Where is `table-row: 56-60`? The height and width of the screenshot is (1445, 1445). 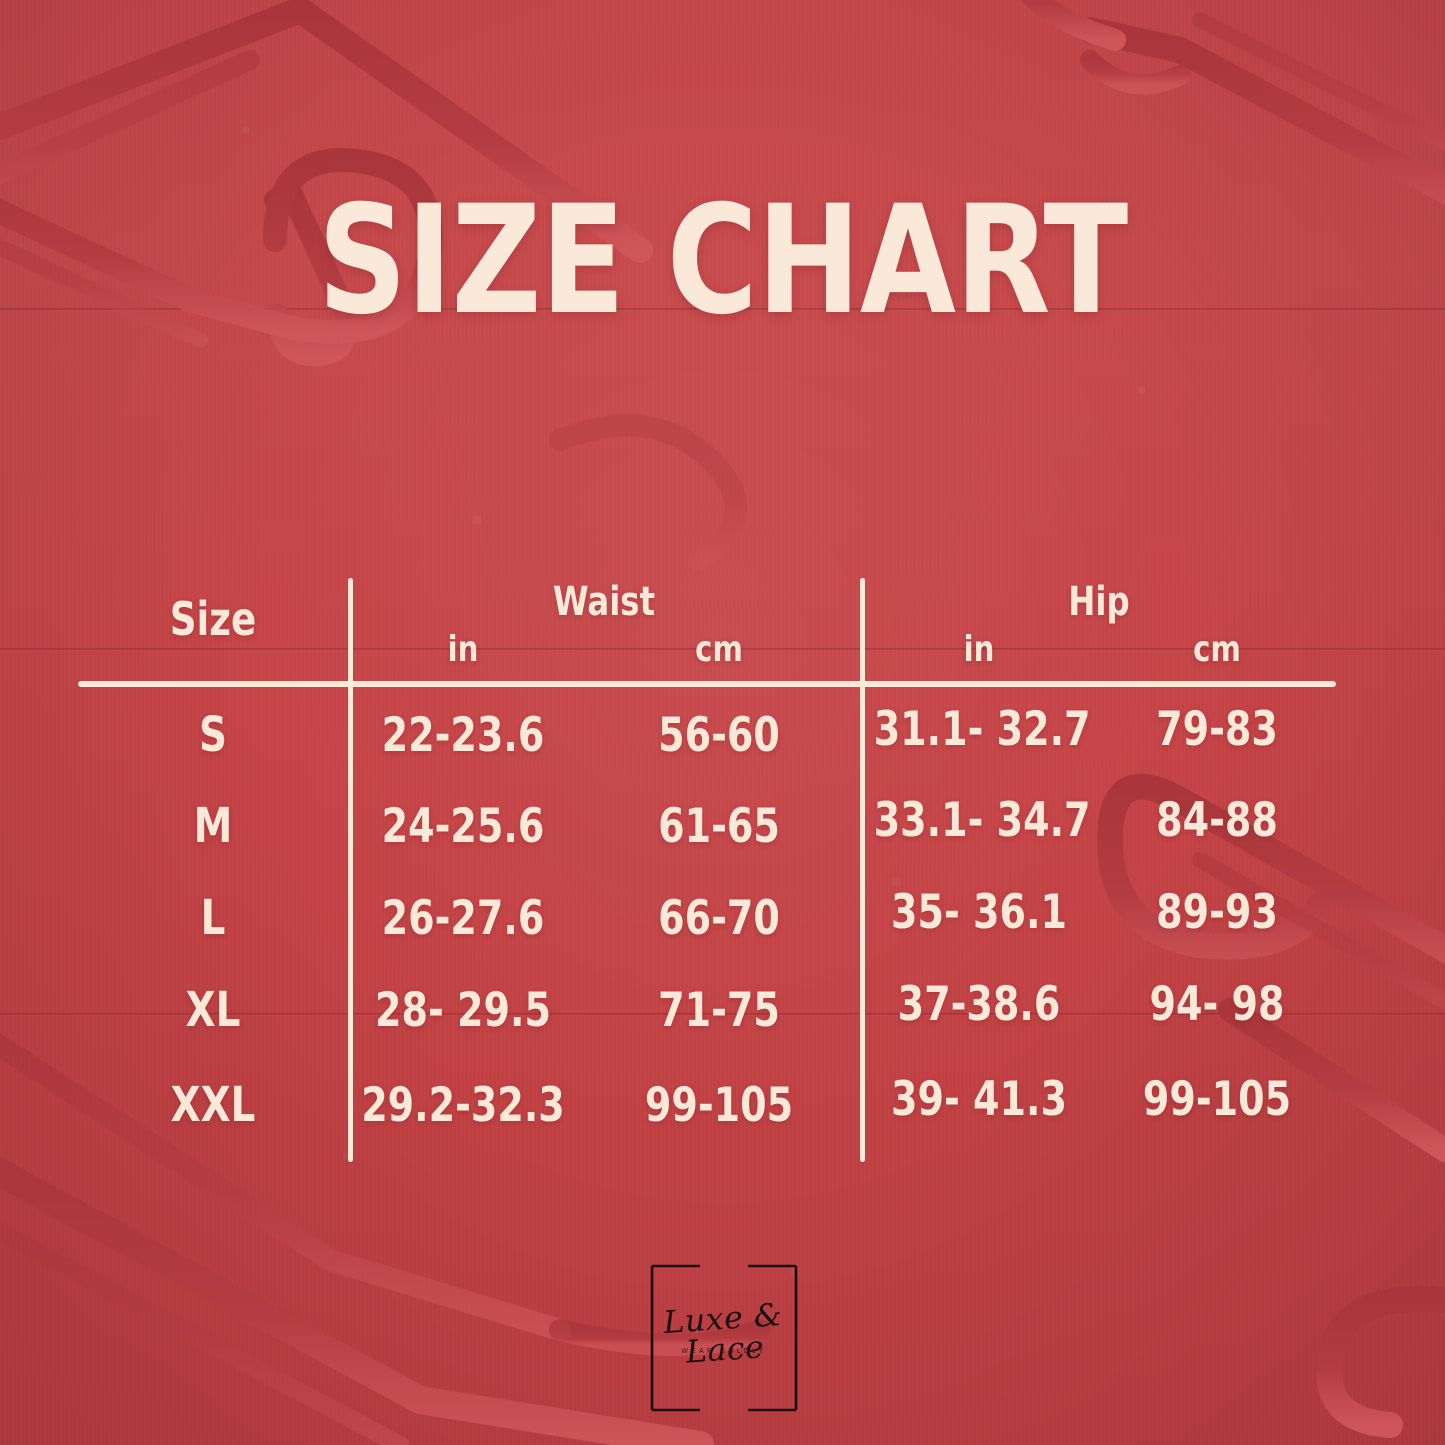
table-row: 56-60 is located at coordinates (719, 735).